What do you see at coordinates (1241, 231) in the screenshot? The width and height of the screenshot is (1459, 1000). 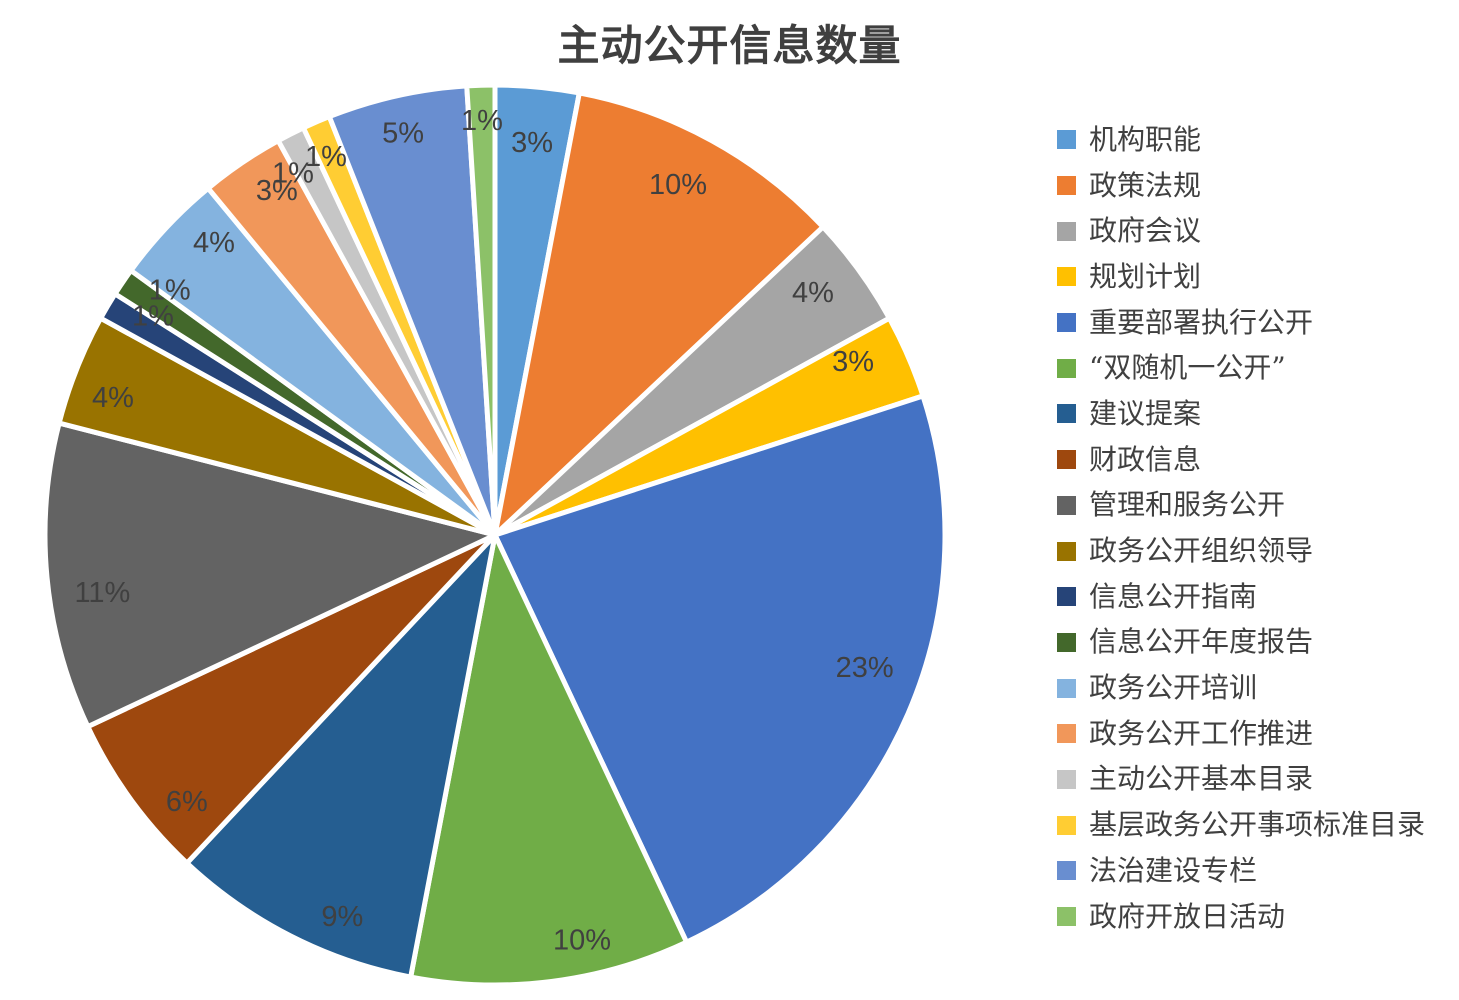 I see `legend-item: 政府会议` at bounding box center [1241, 231].